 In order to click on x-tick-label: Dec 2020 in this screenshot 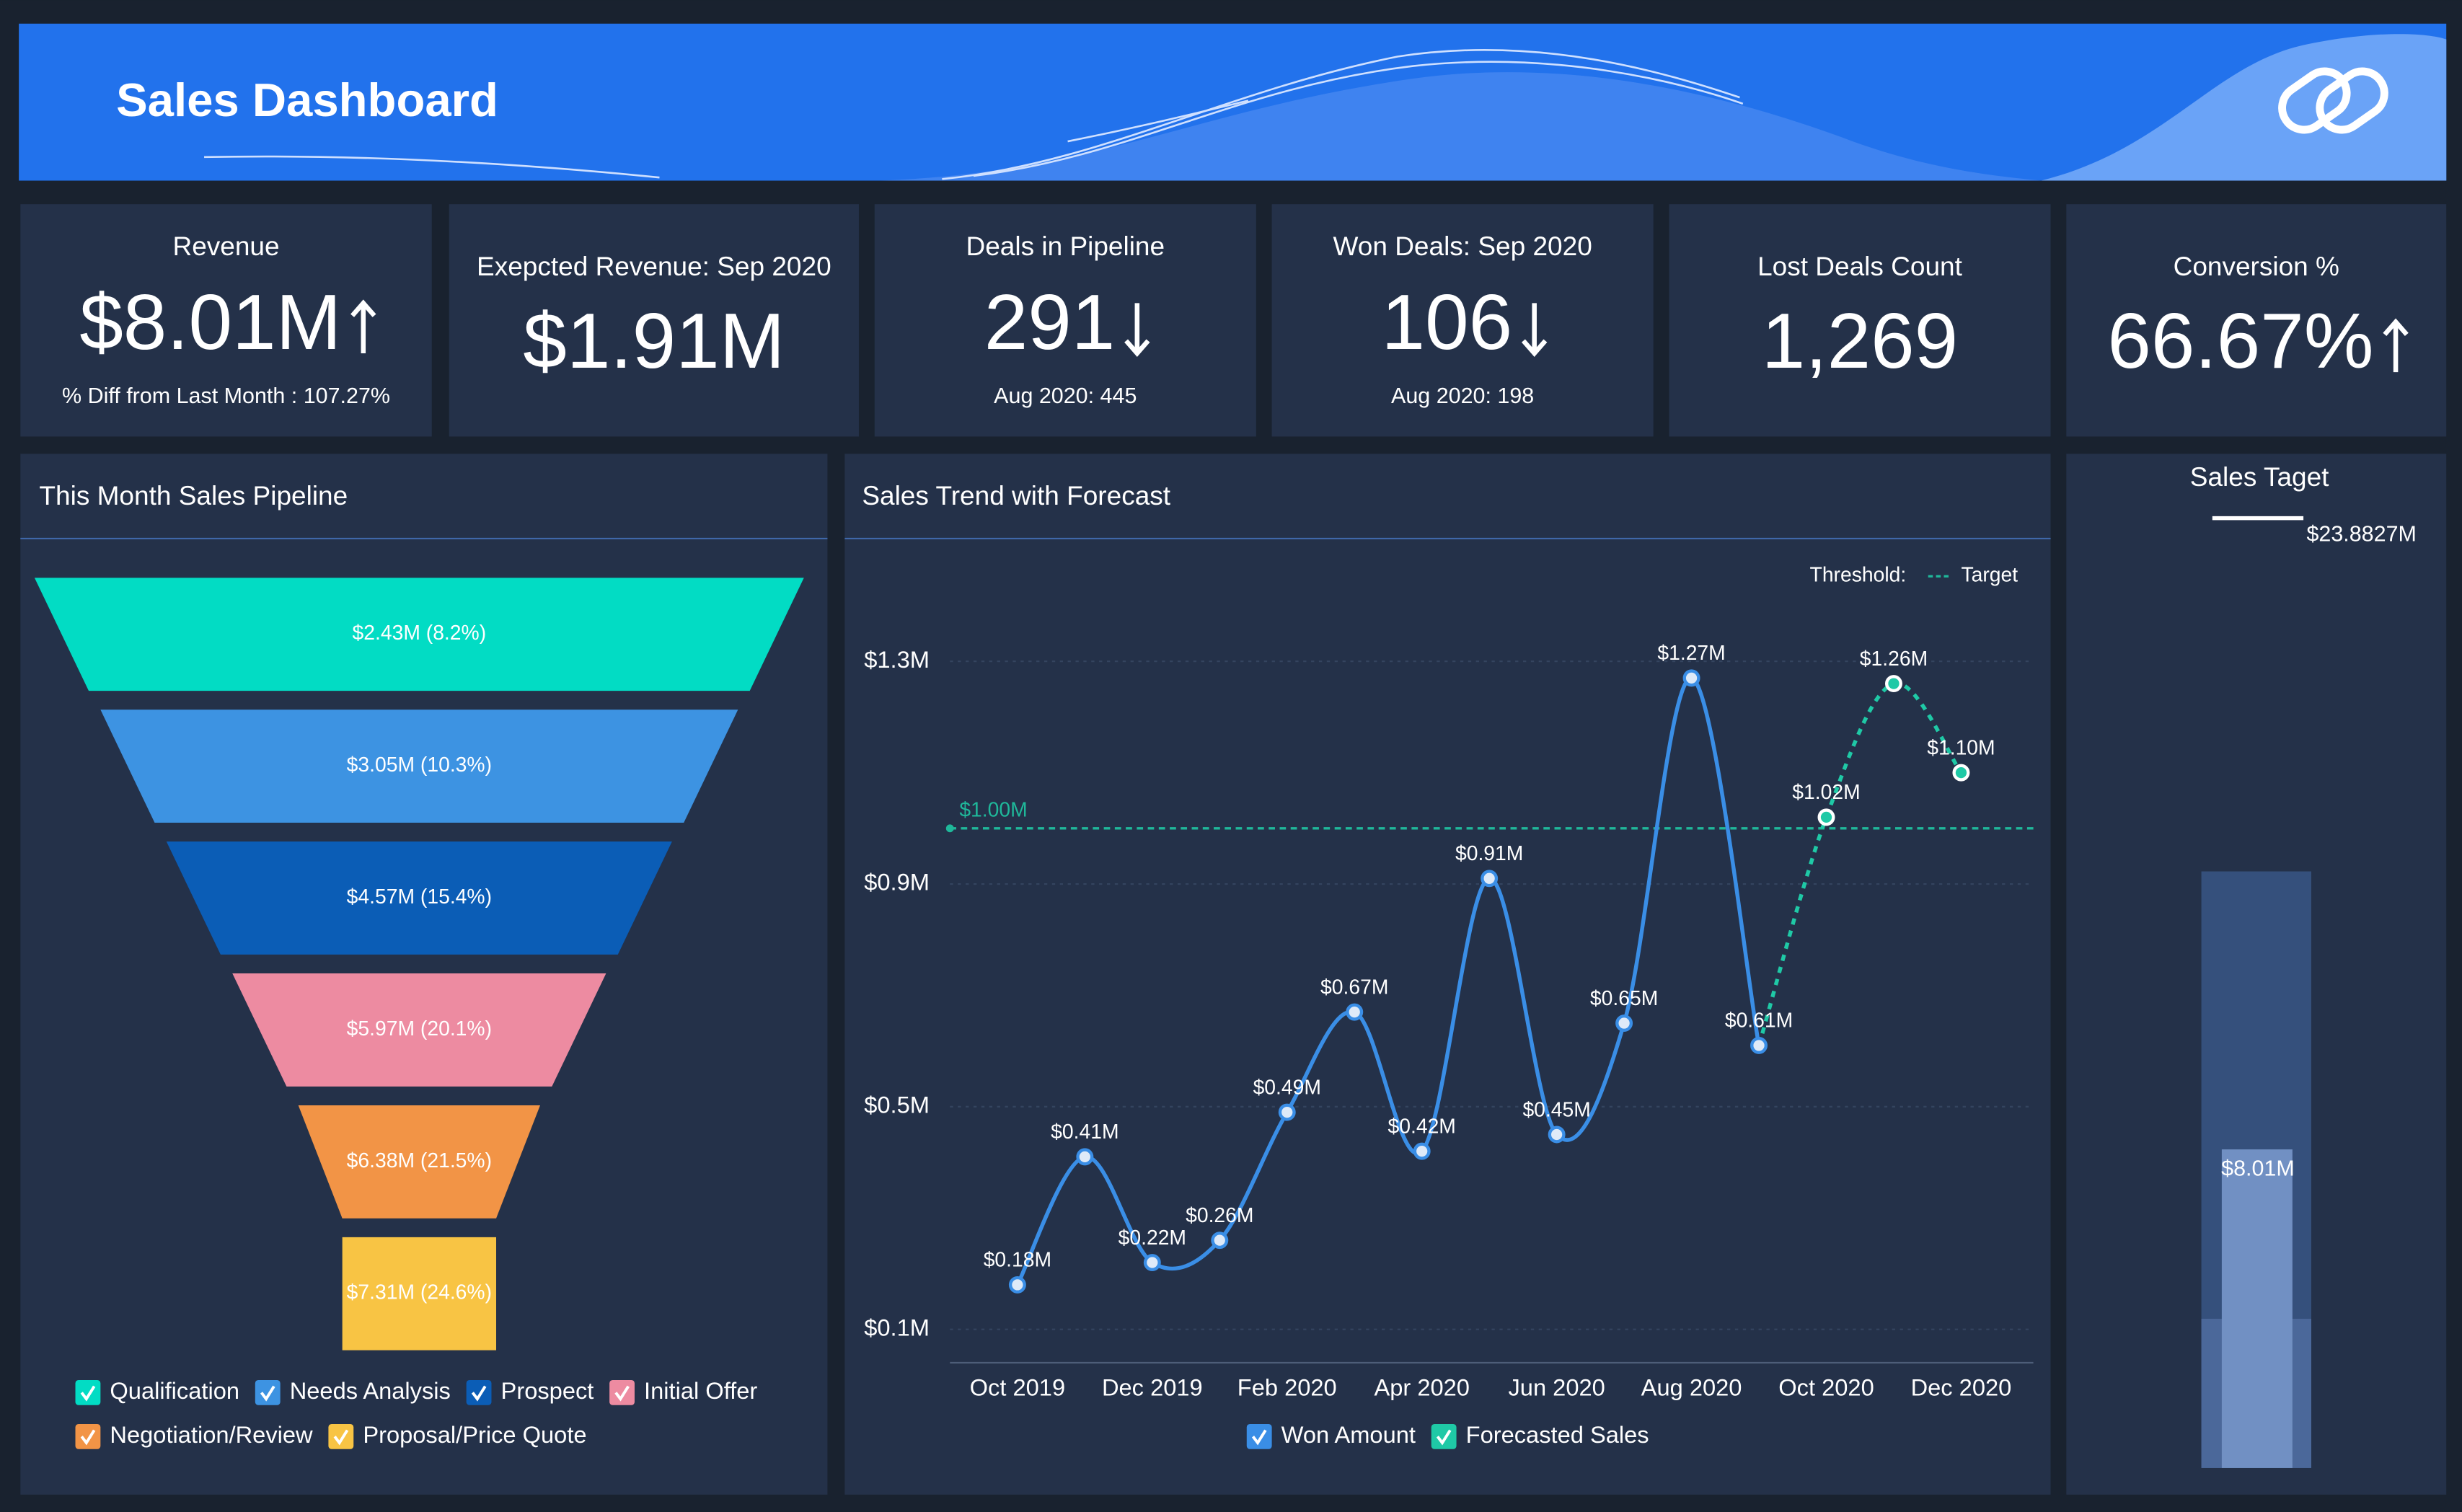, I will do `click(1962, 1387)`.